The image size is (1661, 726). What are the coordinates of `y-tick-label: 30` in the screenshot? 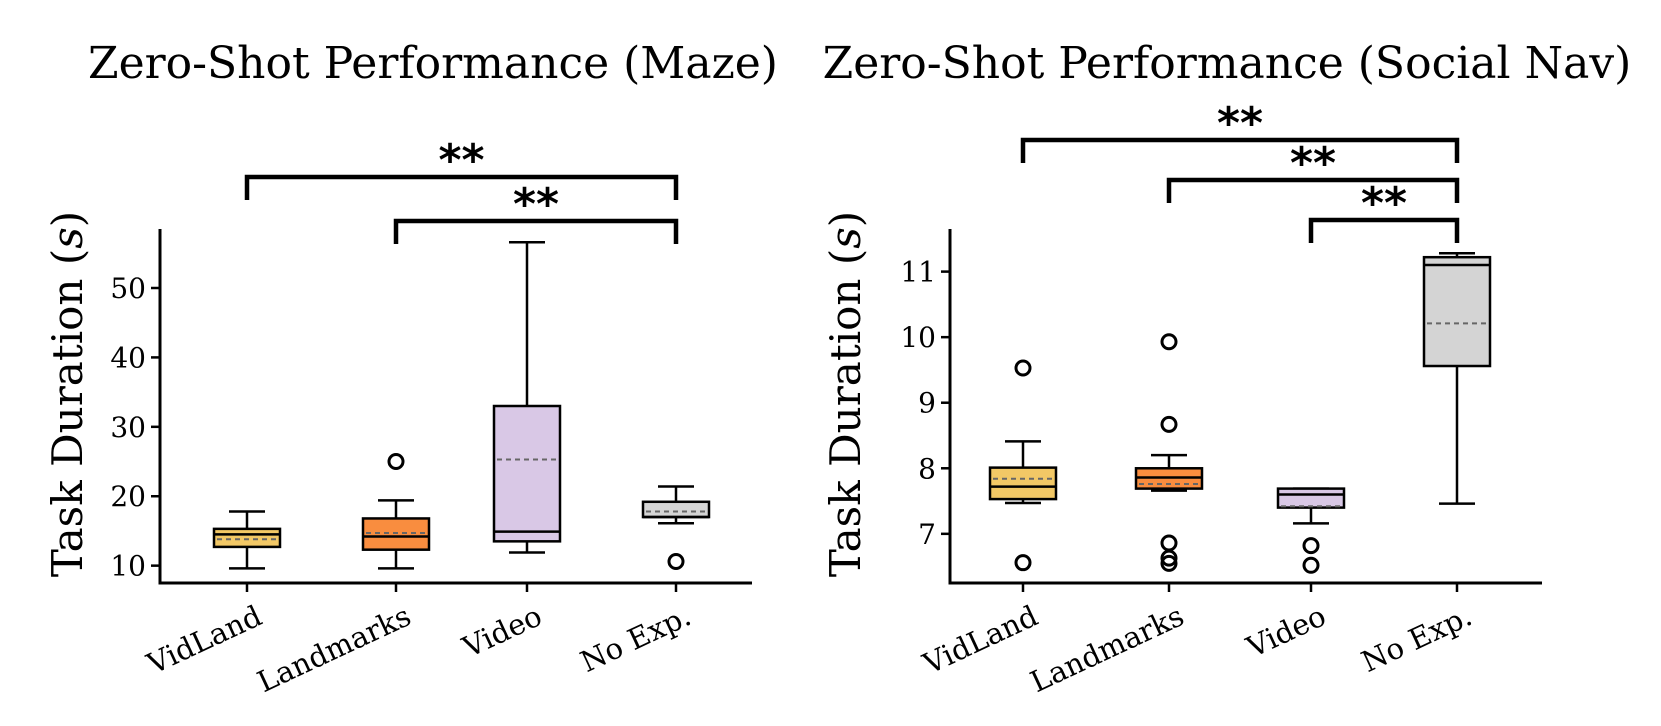 It's located at (128, 427).